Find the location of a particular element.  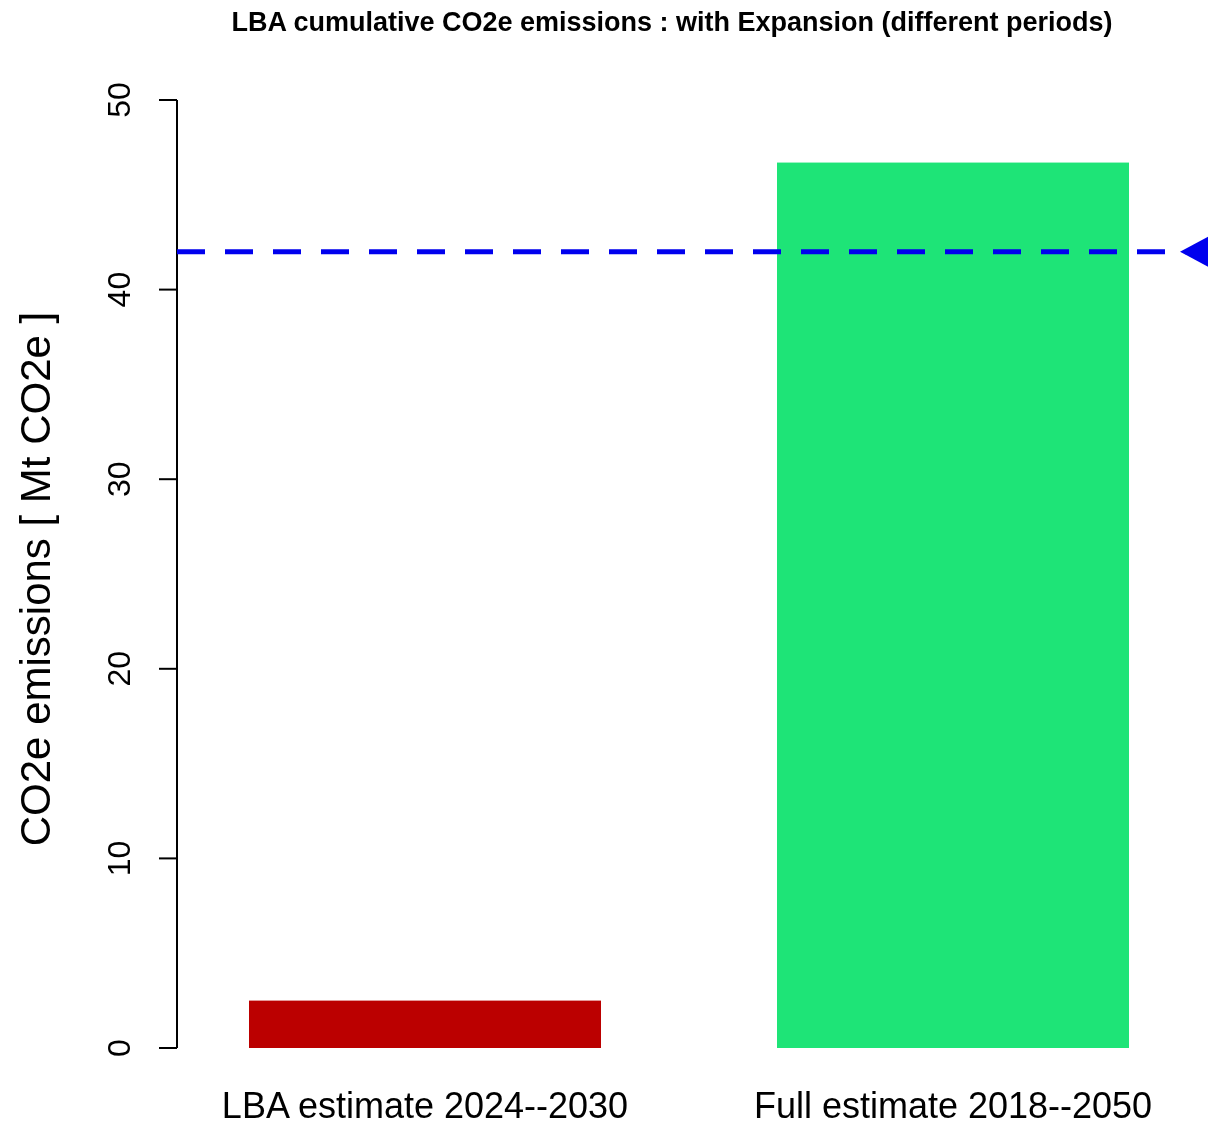

x-tick-label: Full estimate 2018--2050 is located at coordinates (953, 1103).